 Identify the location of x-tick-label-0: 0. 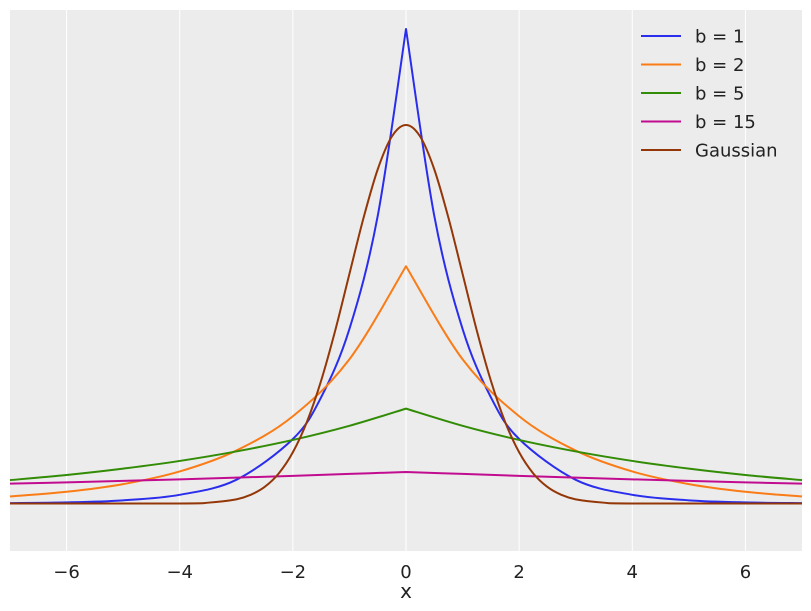
(405, 572).